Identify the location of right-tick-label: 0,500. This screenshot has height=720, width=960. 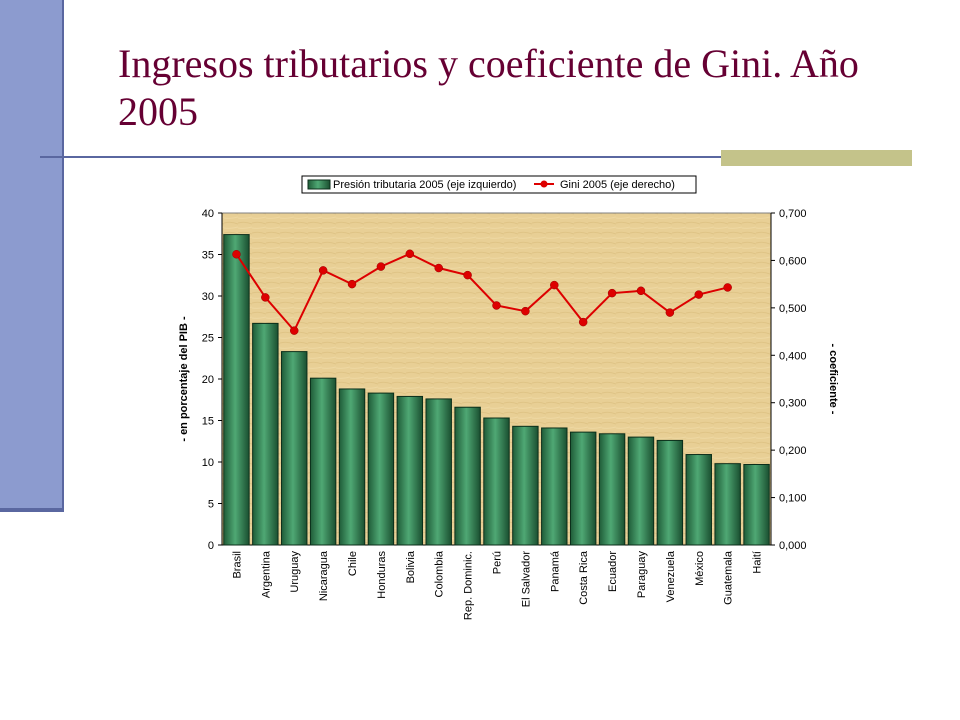
(793, 309).